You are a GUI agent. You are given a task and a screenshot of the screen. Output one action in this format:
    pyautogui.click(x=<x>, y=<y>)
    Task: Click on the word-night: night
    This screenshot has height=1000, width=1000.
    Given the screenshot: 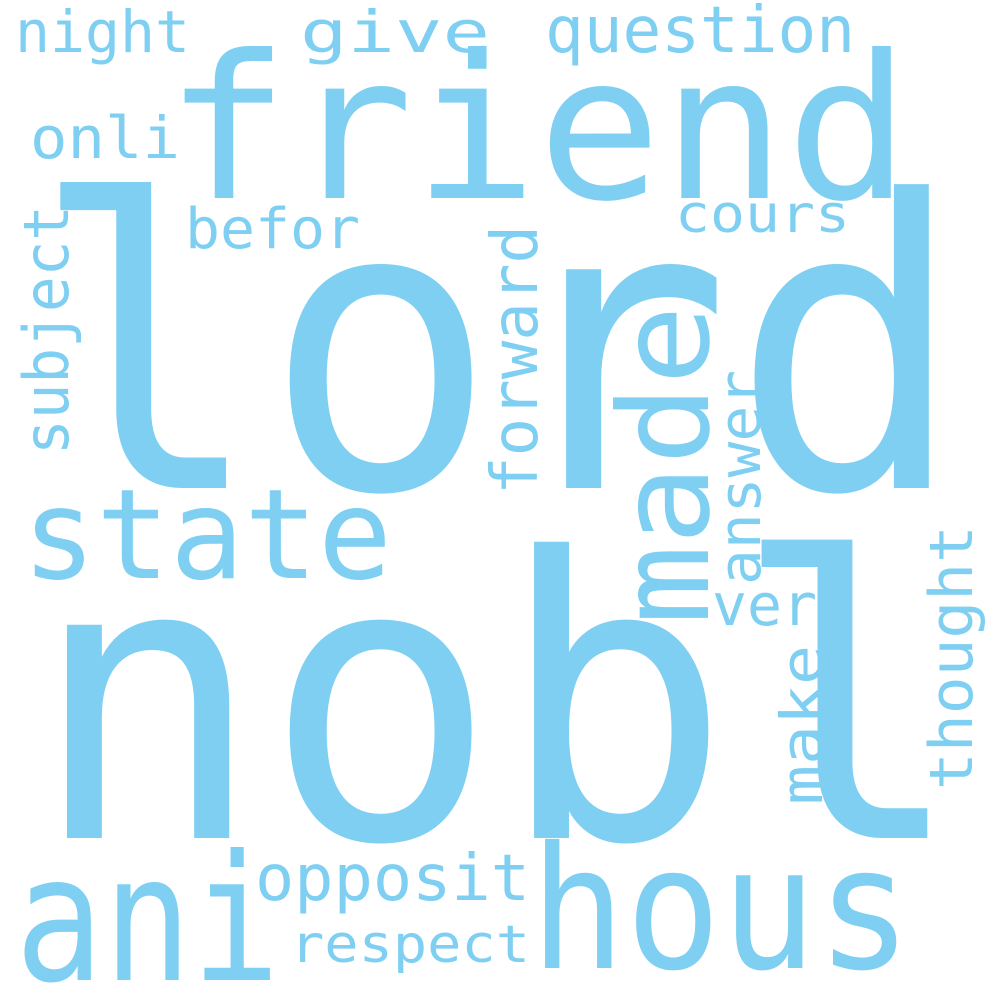 What is the action you would take?
    pyautogui.click(x=102, y=33)
    